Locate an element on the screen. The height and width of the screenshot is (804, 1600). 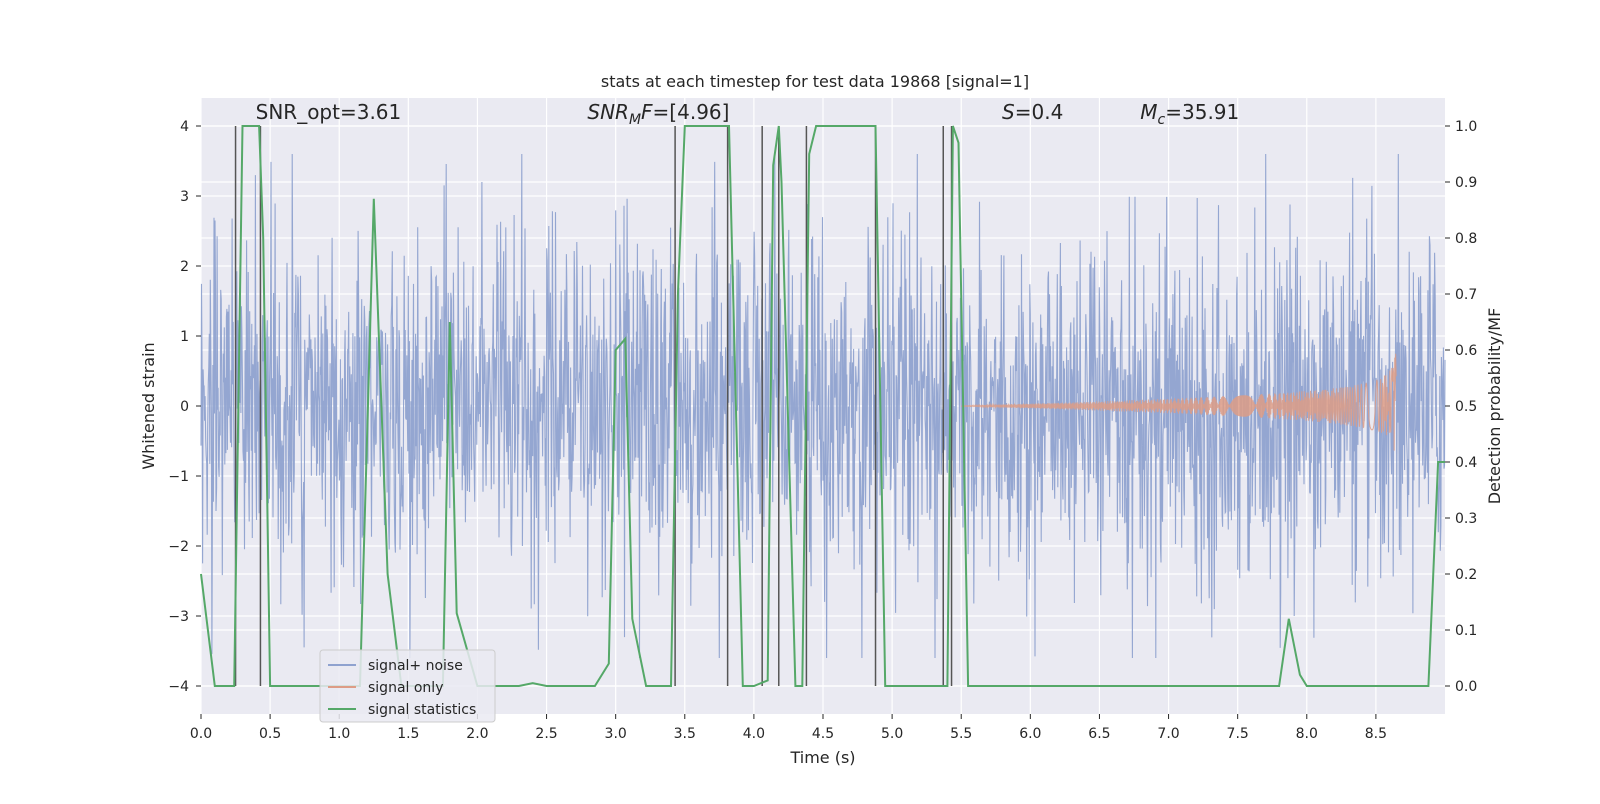
x-tick-label: 0.0 is located at coordinates (201, 734).